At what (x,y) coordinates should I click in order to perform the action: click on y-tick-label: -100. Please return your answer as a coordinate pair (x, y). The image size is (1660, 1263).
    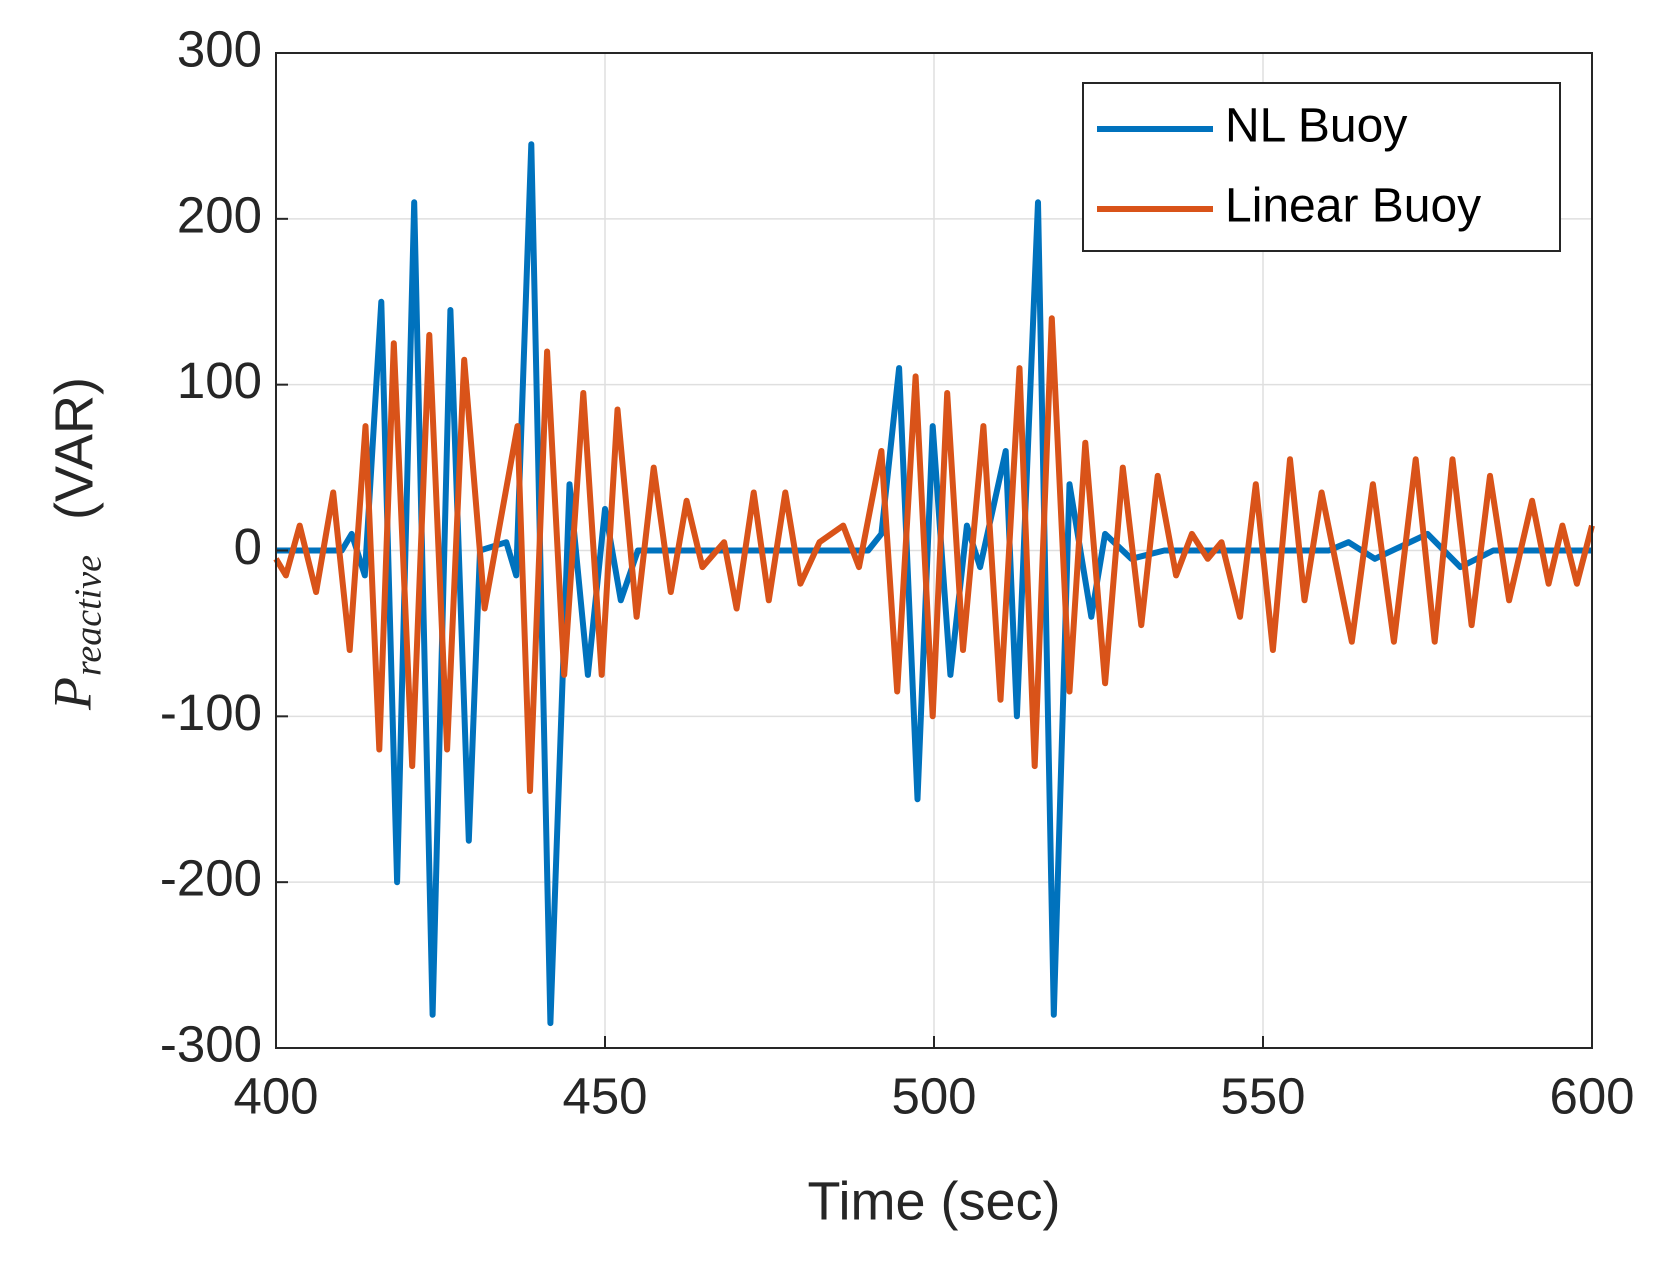
    Looking at the image, I should click on (211, 712).